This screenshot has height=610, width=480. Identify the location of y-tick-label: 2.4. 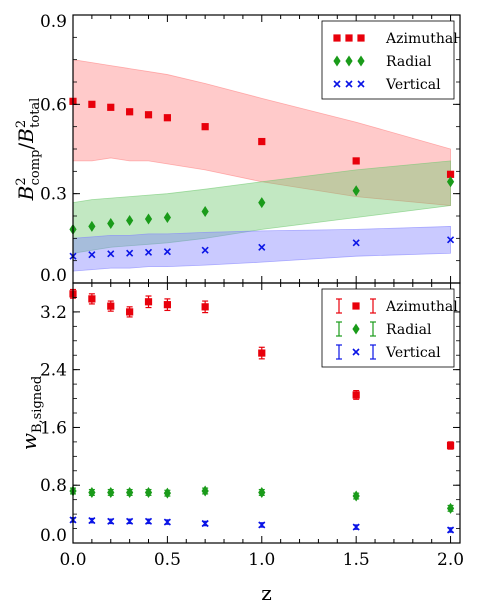
(53, 371).